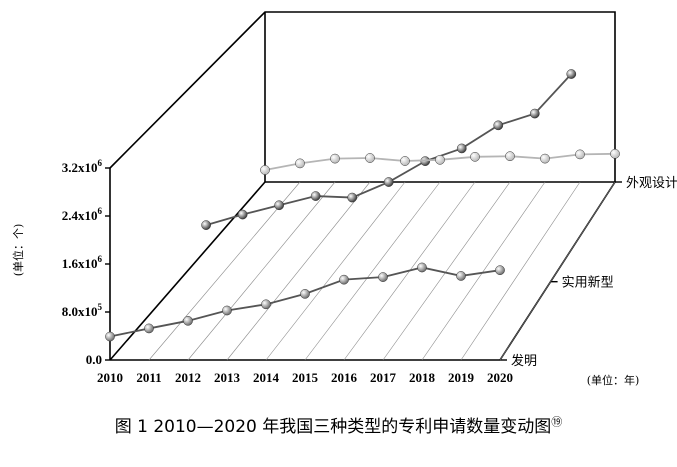  I want to click on y-axis-unit-label: (单位：个), so click(18, 250).